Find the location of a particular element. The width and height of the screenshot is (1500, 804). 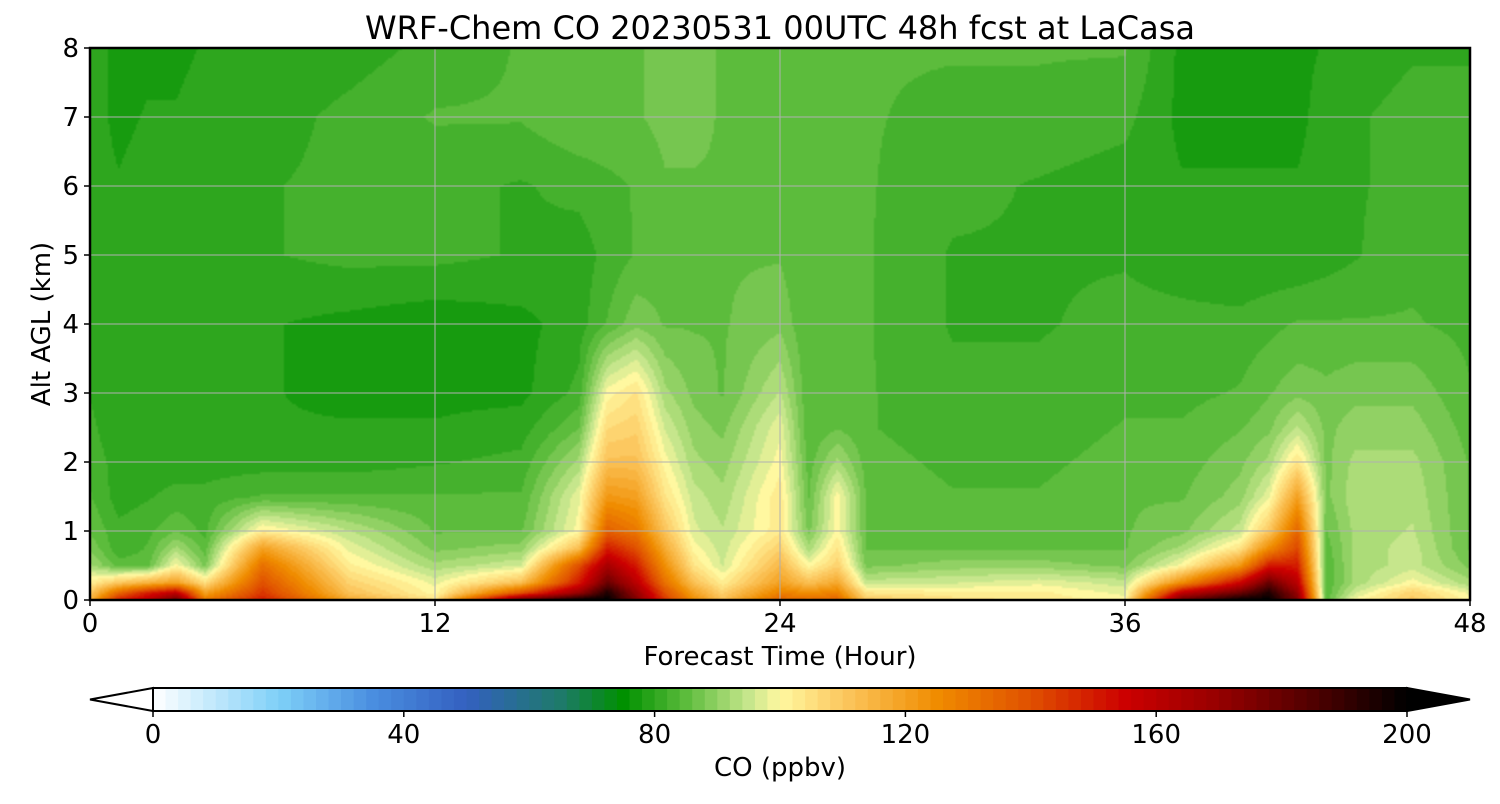

colorbar-label: CO (ppbv) is located at coordinates (780, 768).